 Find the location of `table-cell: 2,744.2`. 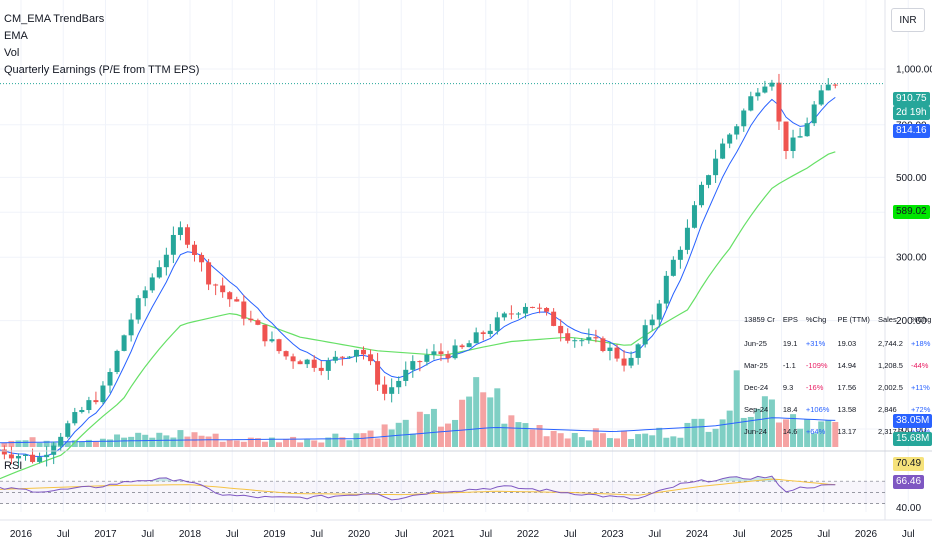

table-cell: 2,744.2 is located at coordinates (890, 343).